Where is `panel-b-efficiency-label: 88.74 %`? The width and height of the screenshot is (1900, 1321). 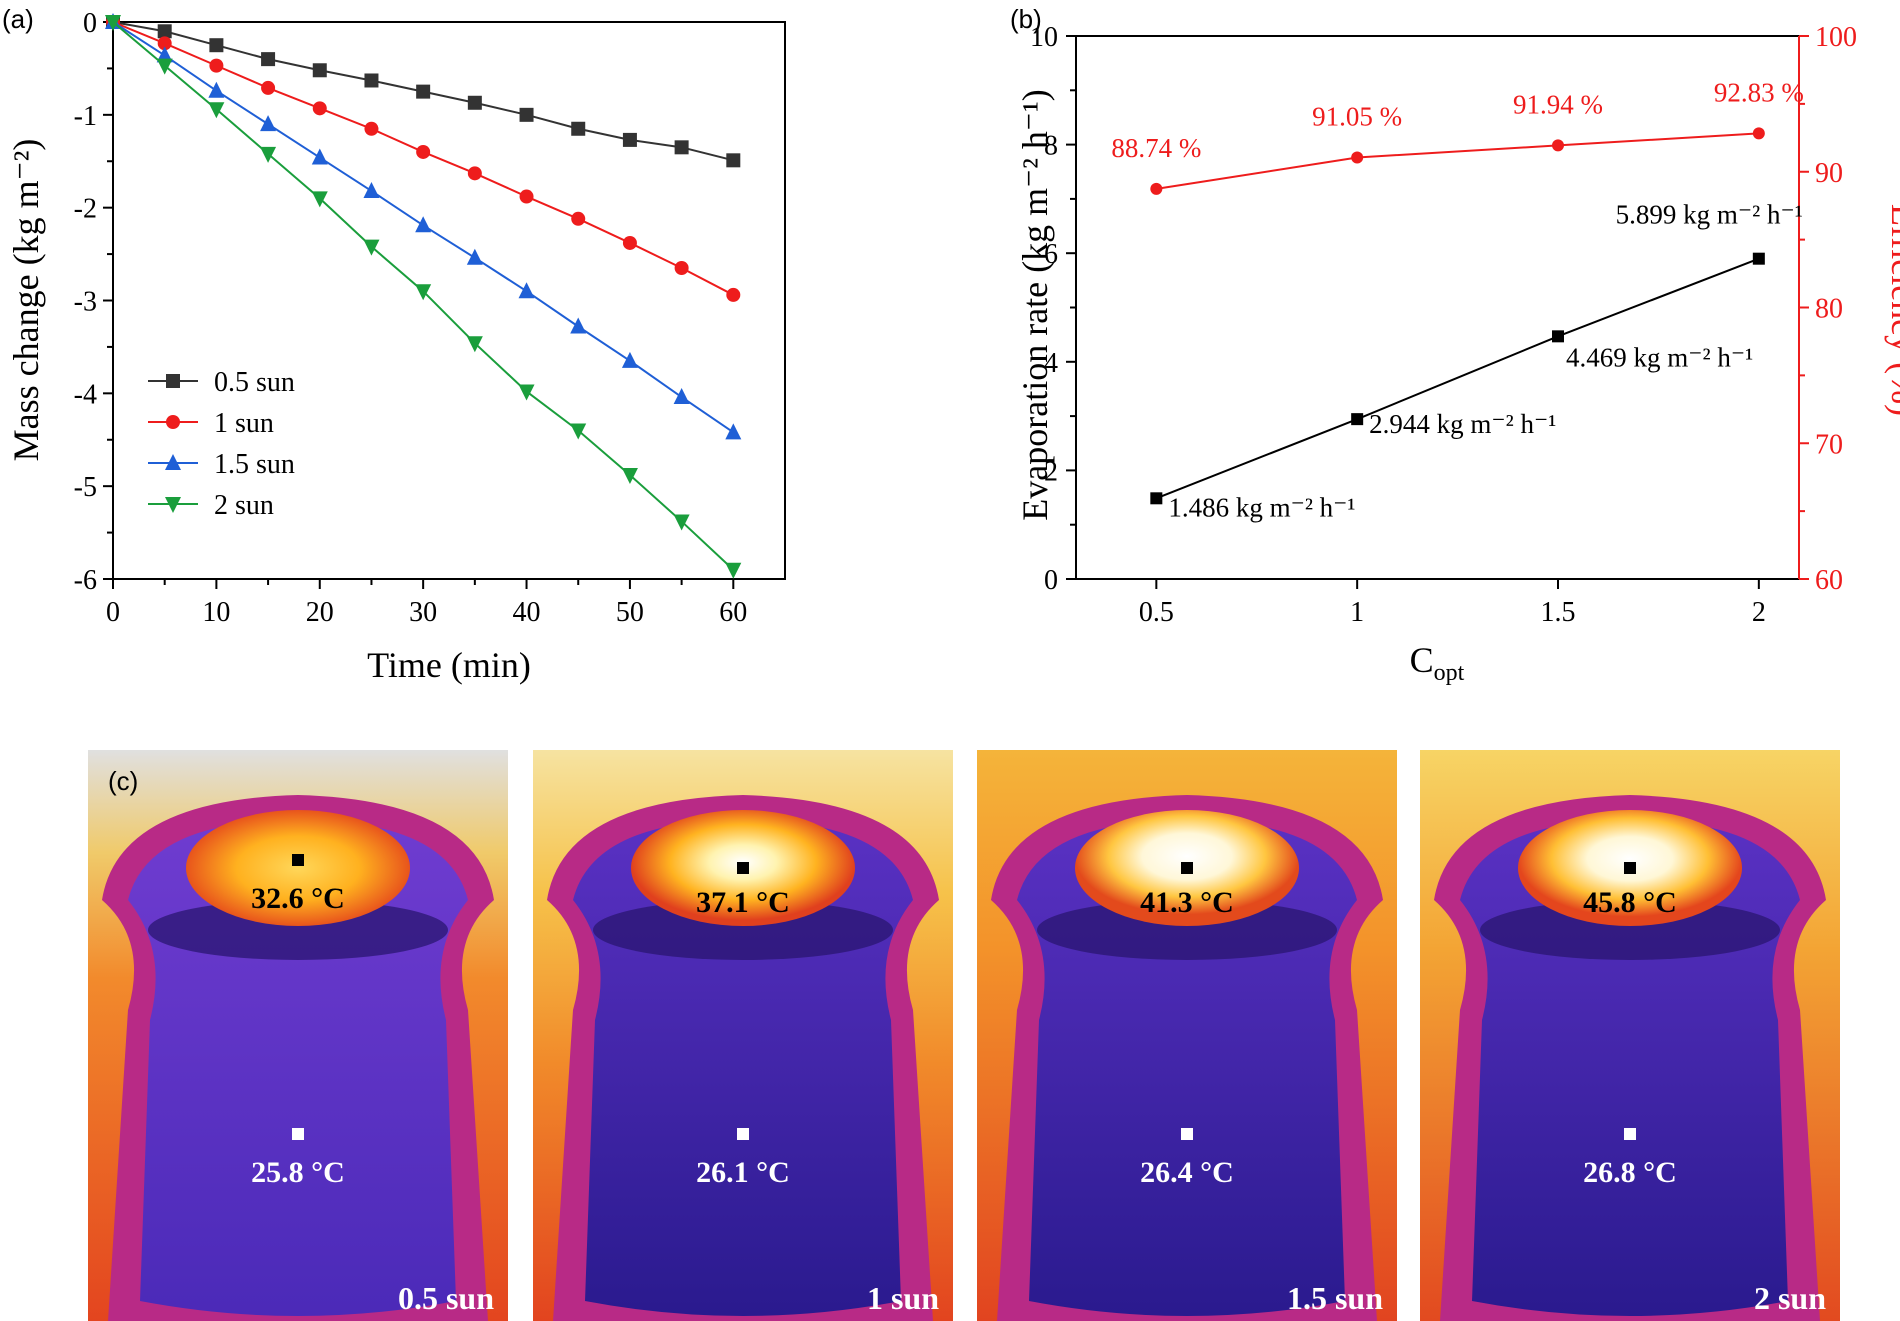
panel-b-efficiency-label: 88.74 % is located at coordinates (1156, 148).